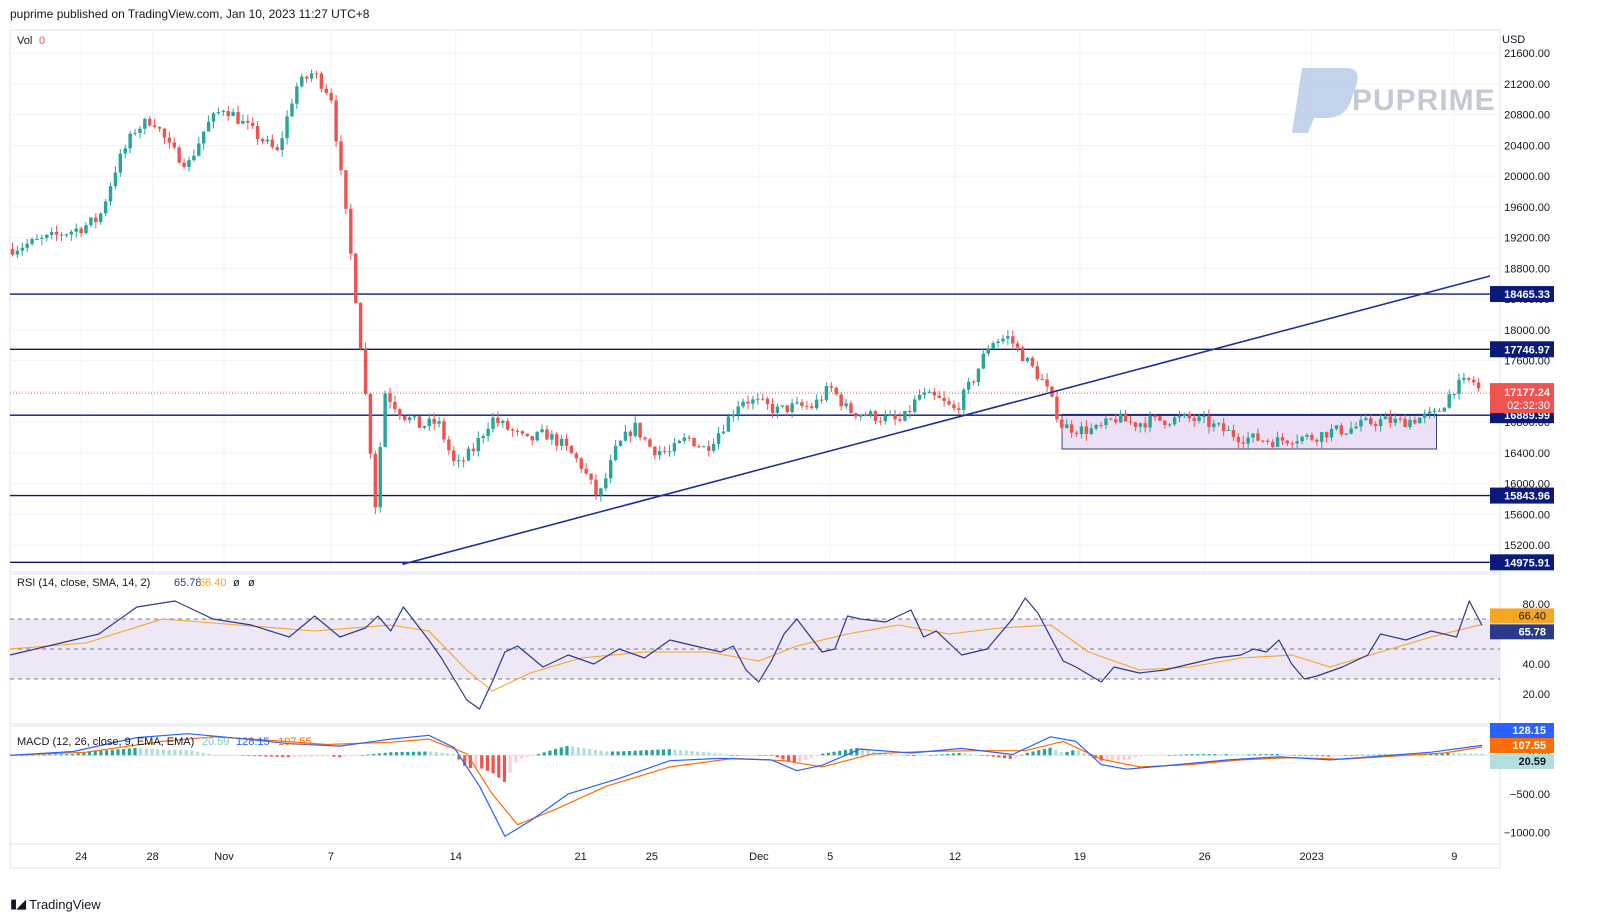  What do you see at coordinates (216, 742) in the screenshot?
I see `macd-legend-hist-value: 20.59` at bounding box center [216, 742].